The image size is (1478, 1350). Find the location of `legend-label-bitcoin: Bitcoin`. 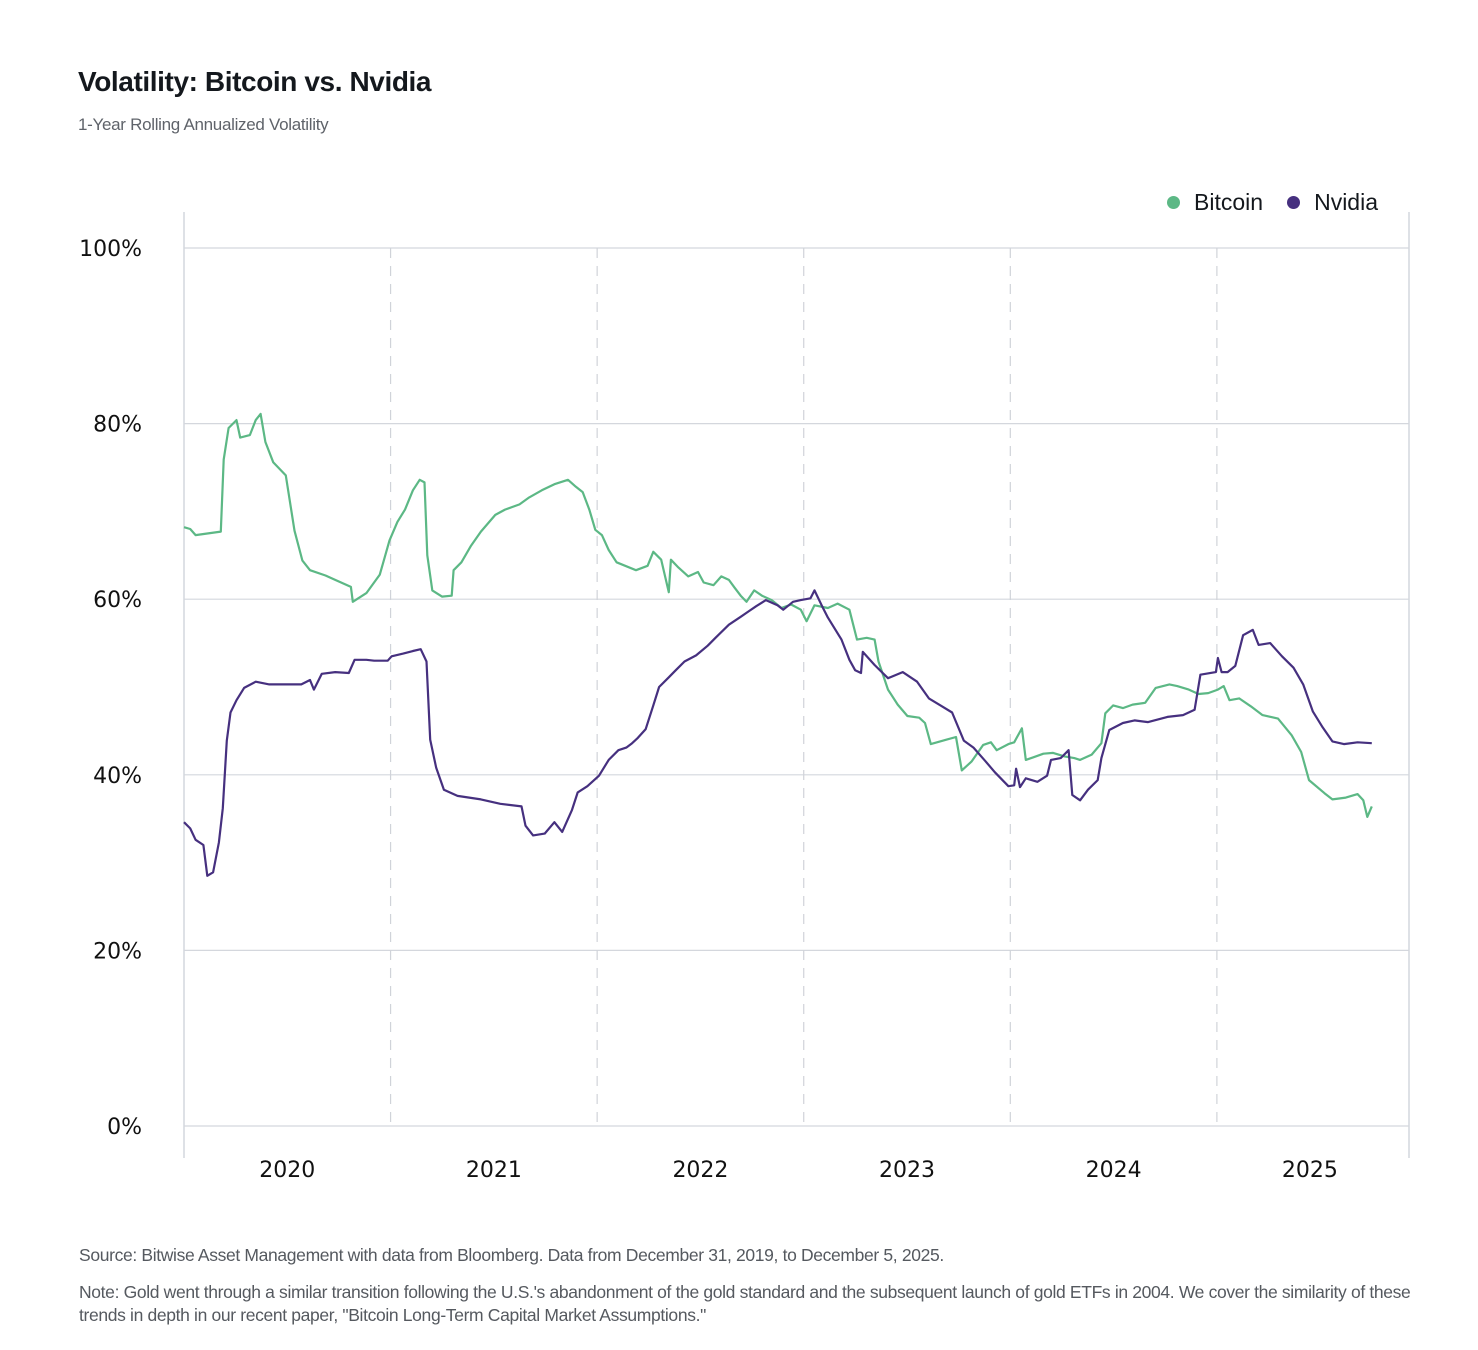

legend-label-bitcoin: Bitcoin is located at coordinates (1229, 202).